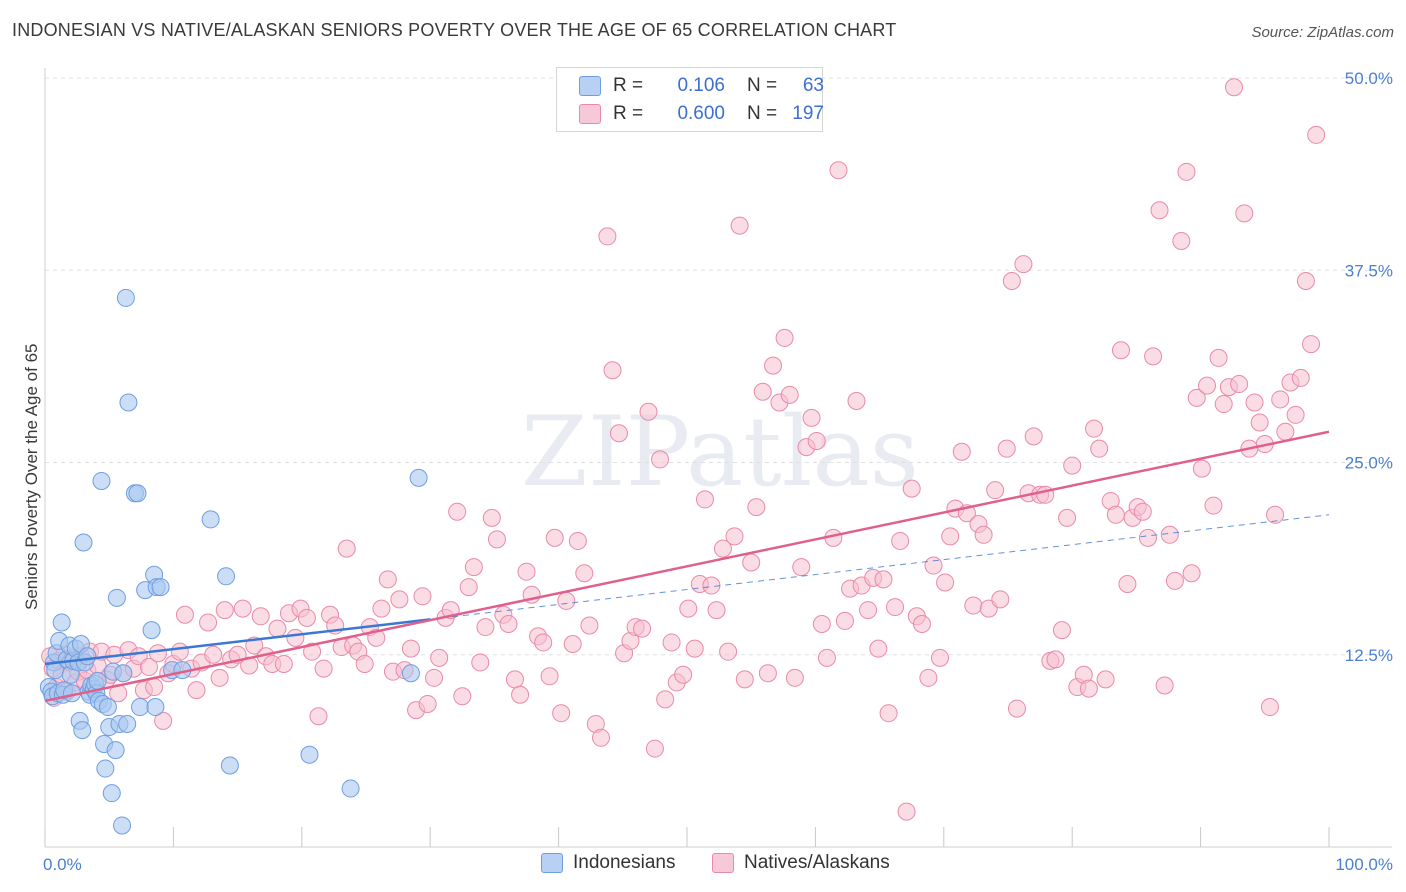 The height and width of the screenshot is (892, 1406). Describe the element at coordinates (1369, 655) in the screenshot. I see `y-tick-label: 12.5%` at that location.